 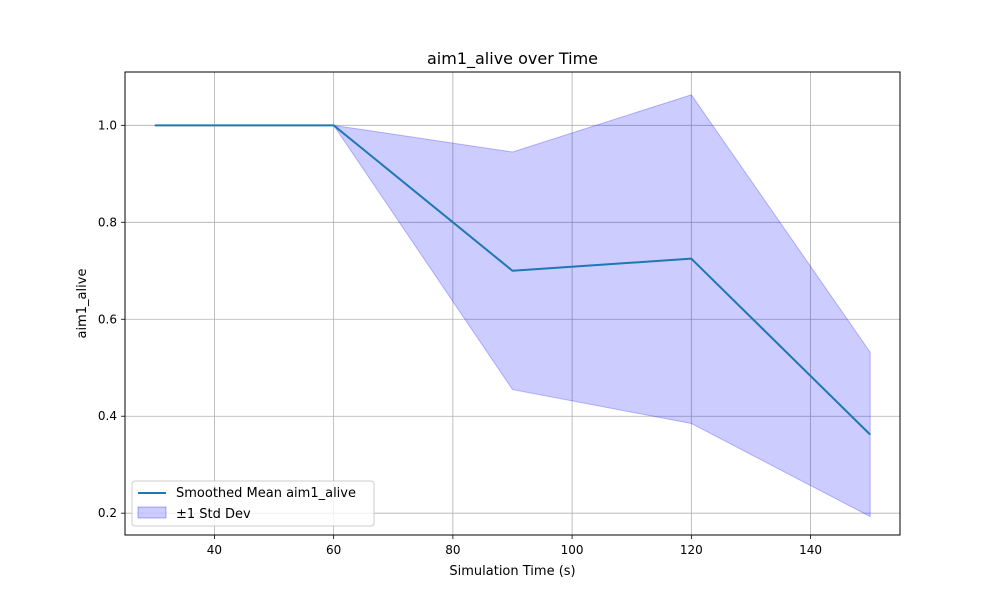 What do you see at coordinates (107, 513) in the screenshot?
I see `y-tick-label: 0.2` at bounding box center [107, 513].